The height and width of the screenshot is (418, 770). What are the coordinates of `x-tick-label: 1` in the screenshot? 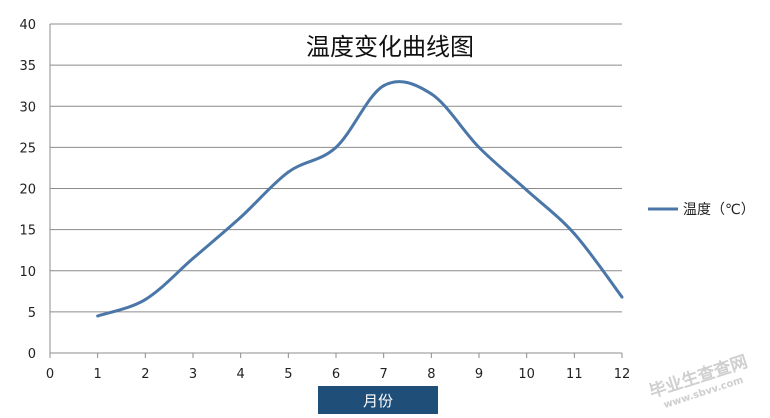 It's located at (98, 374).